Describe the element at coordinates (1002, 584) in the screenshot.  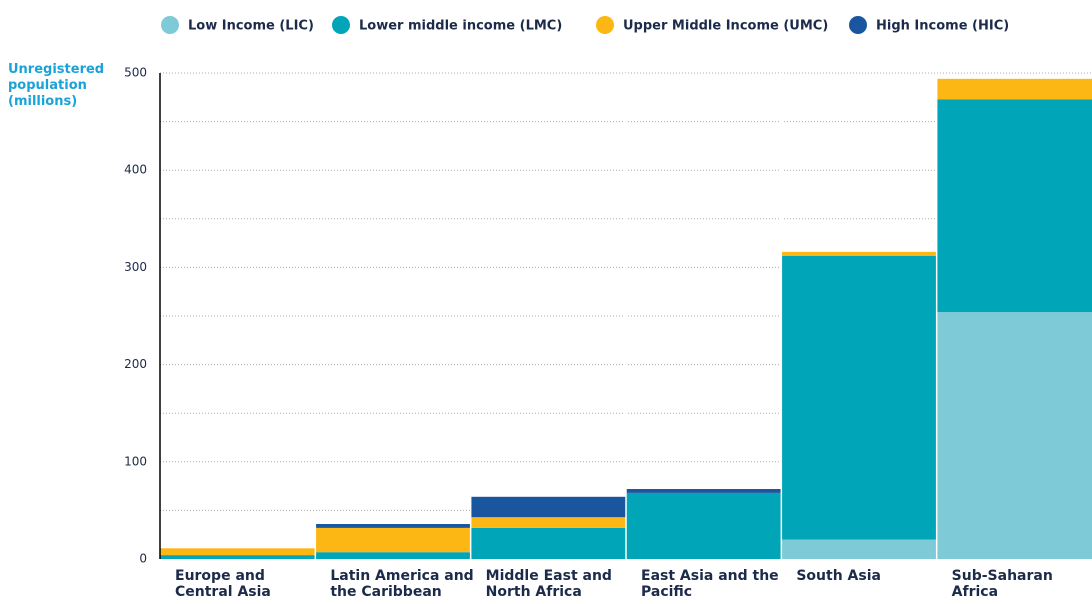
I see `x-tick-label: Sub-Saharan Africa` at that location.